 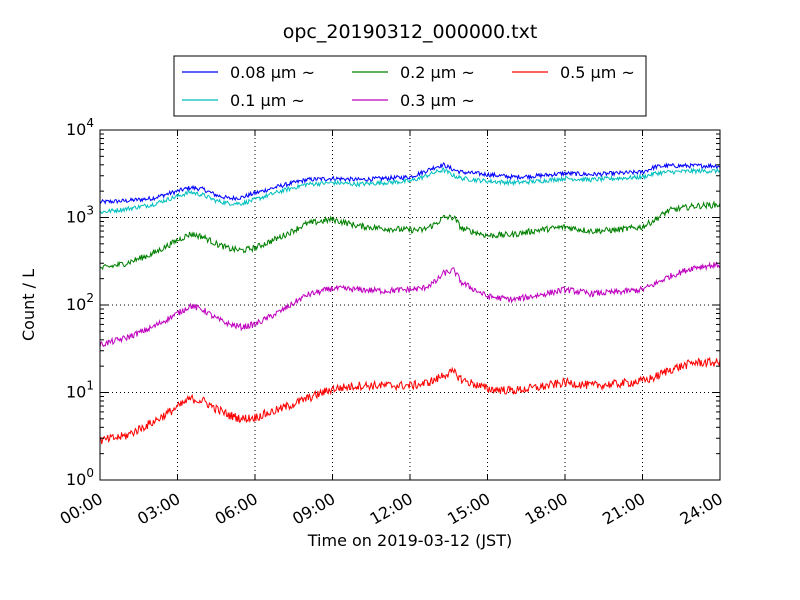 What do you see at coordinates (236, 509) in the screenshot?
I see `x-tick-label: 06:00` at bounding box center [236, 509].